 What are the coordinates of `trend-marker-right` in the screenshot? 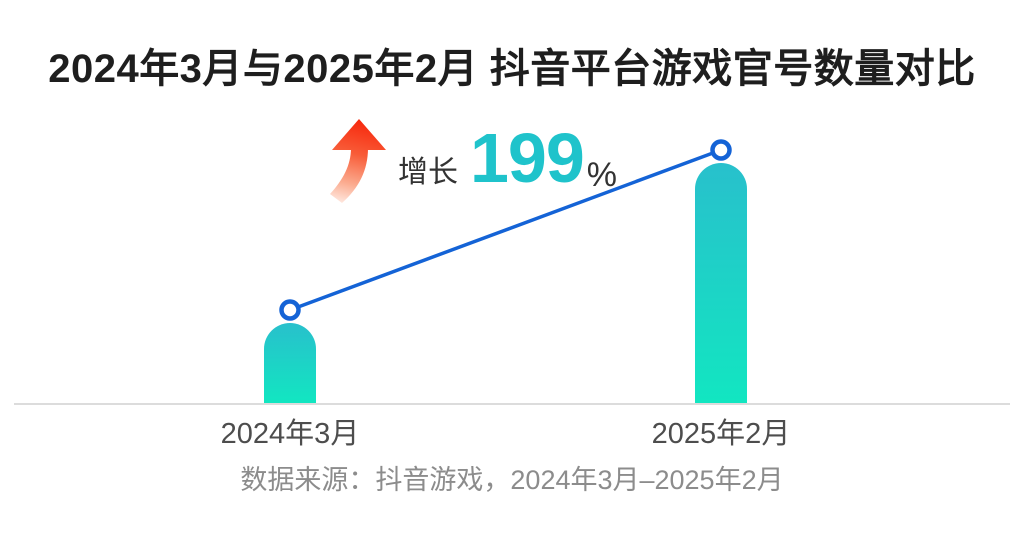 It's located at (721, 150).